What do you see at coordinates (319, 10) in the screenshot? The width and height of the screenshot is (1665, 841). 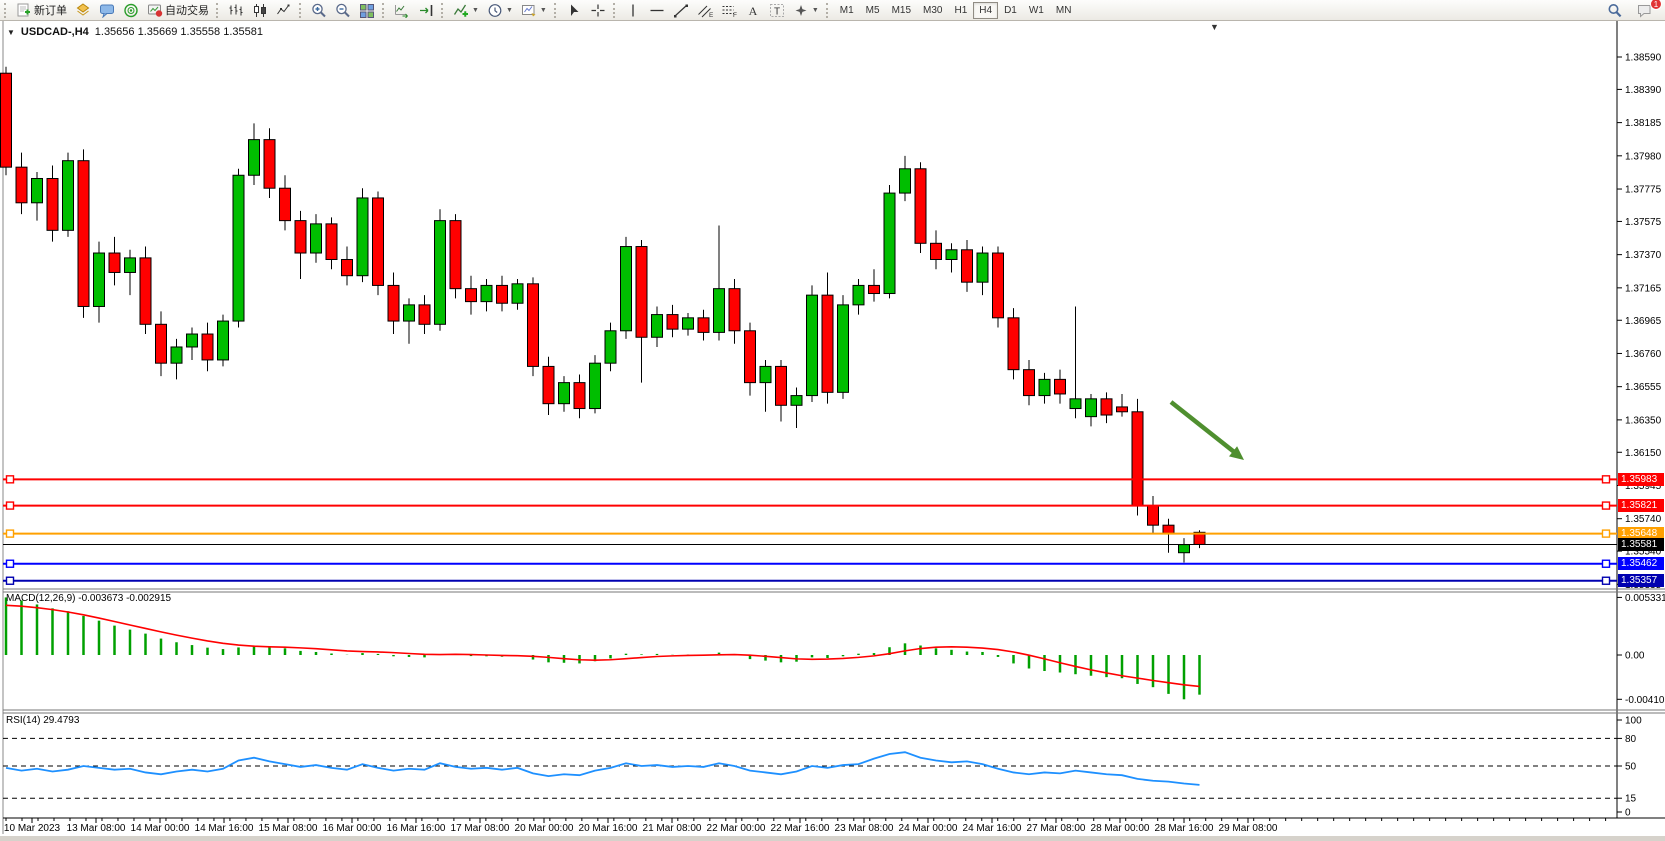 I see `zoom-in-button` at bounding box center [319, 10].